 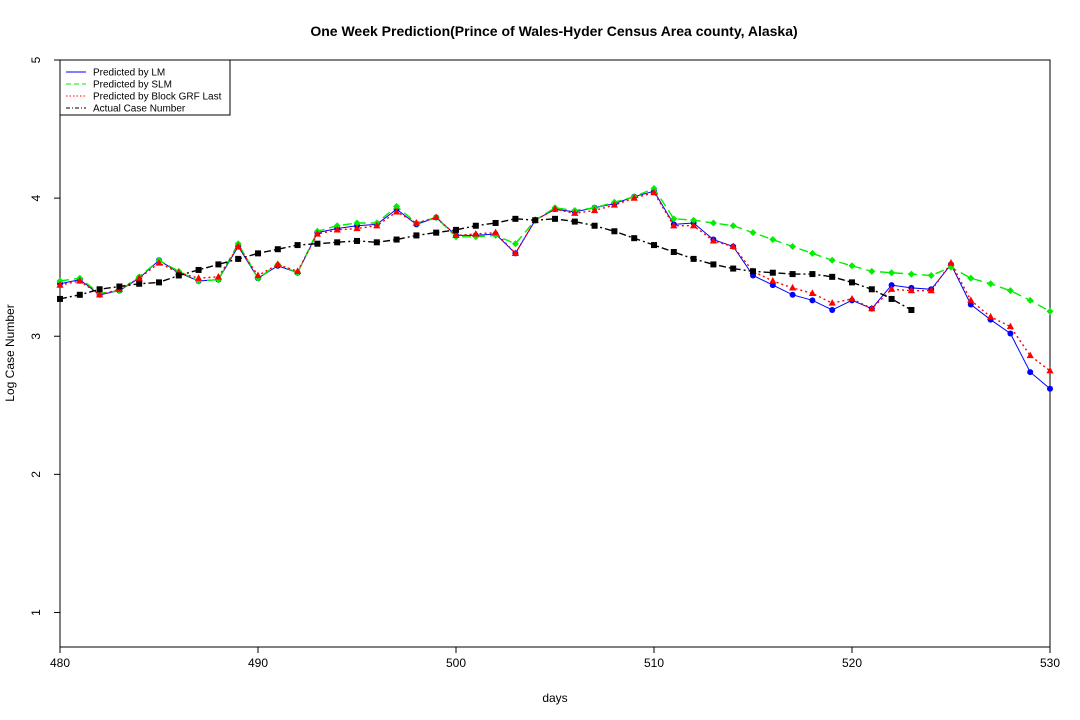 I want to click on x-tick-label: 510, so click(x=654, y=663).